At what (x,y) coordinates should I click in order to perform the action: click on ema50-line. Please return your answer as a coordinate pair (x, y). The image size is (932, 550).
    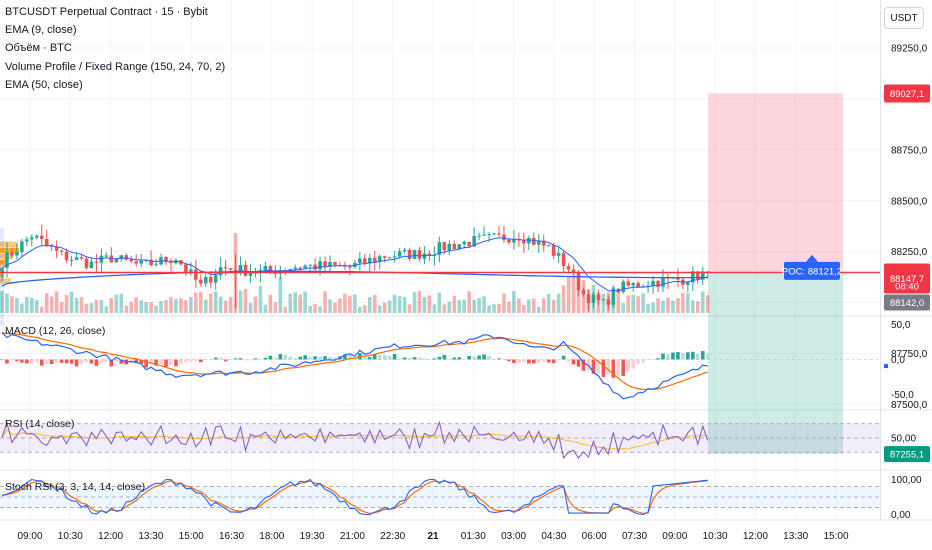
    Looking at the image, I should click on (354, 278).